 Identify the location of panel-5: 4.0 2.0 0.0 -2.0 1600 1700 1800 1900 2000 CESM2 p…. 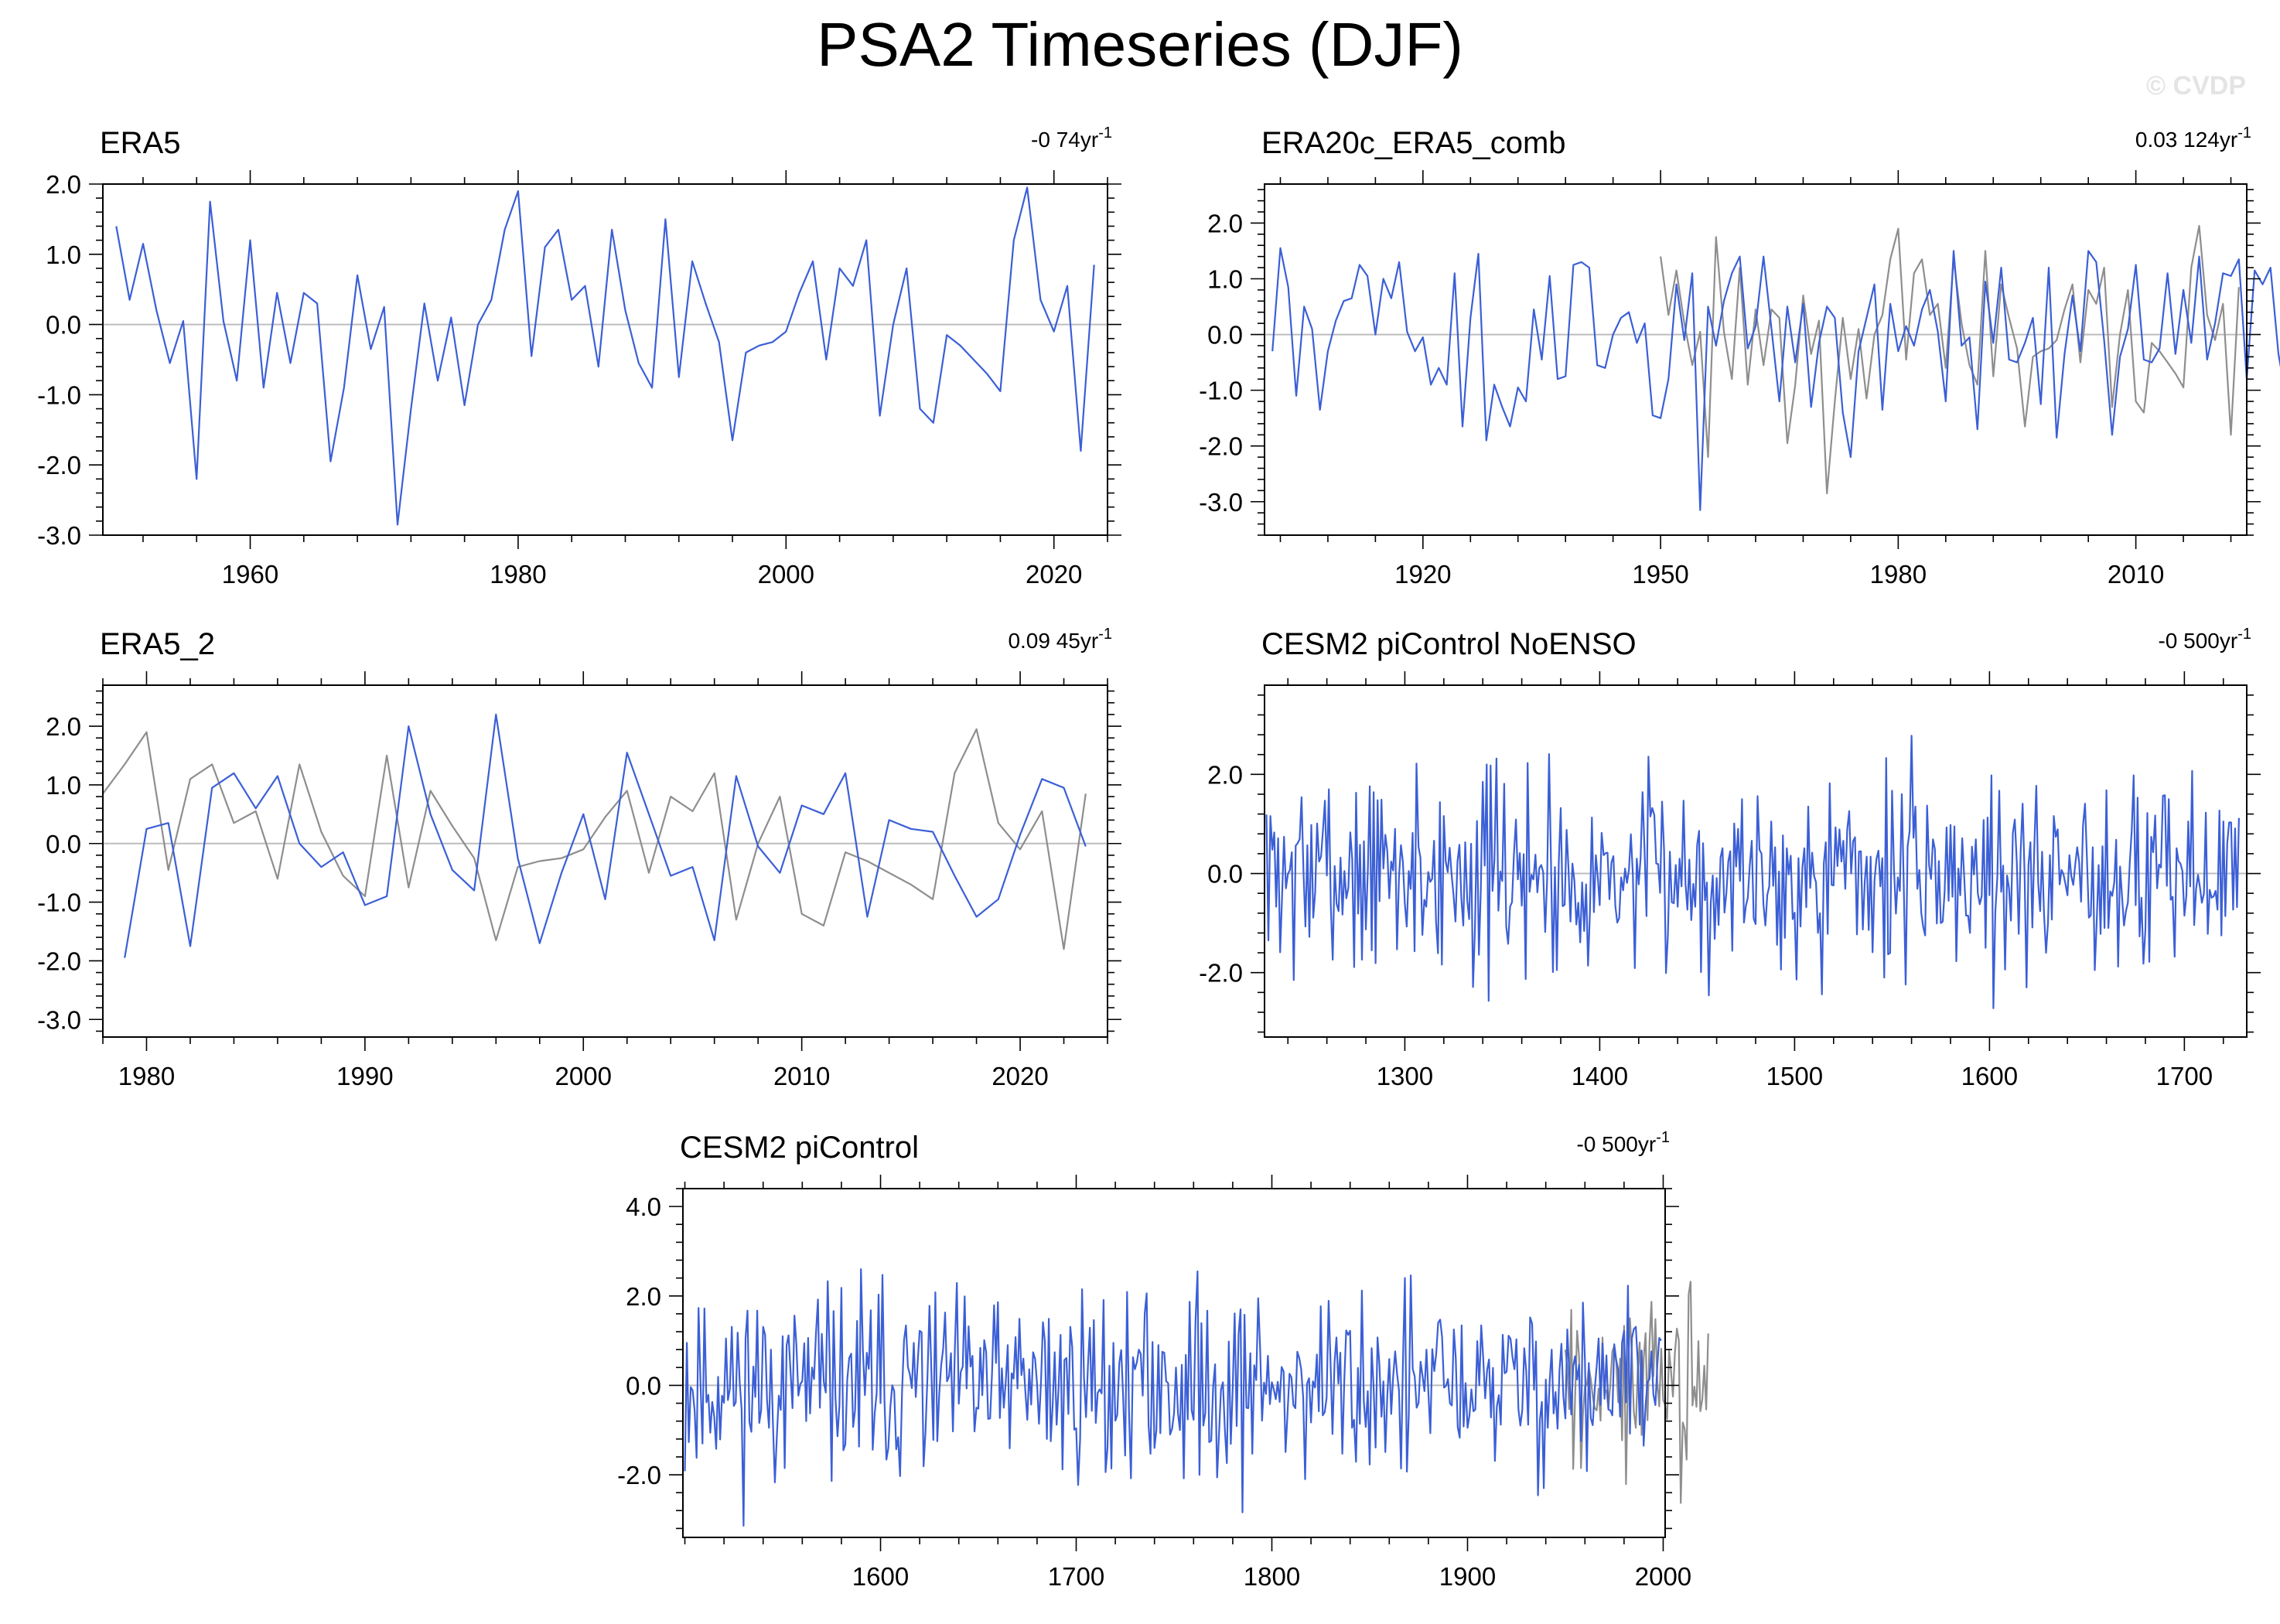
(1163, 1360).